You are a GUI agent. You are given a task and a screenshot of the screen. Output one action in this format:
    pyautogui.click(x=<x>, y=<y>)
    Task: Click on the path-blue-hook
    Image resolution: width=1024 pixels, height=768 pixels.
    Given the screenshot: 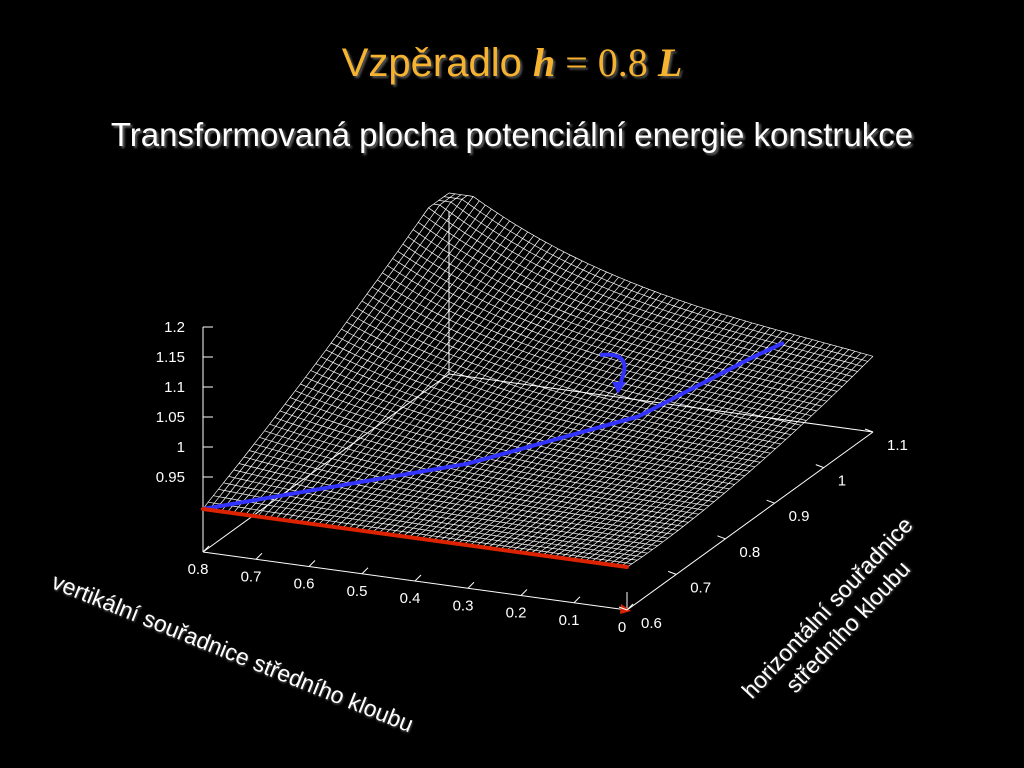 What is the action you would take?
    pyautogui.click(x=613, y=370)
    